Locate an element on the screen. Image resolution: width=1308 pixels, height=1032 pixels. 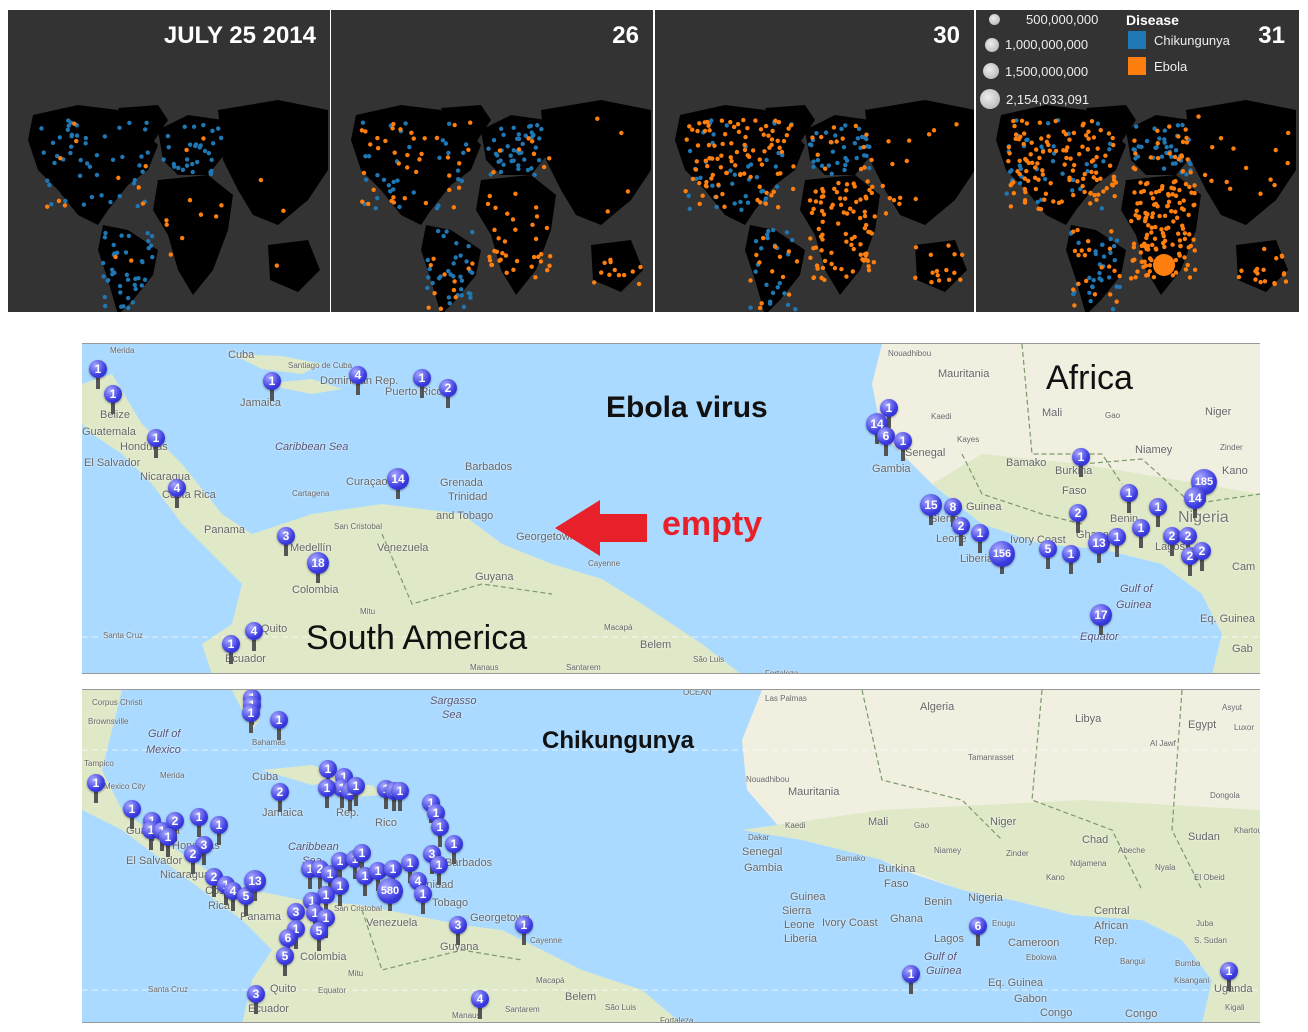
place-label: Santiago de Cuba is located at coordinates (320, 365).